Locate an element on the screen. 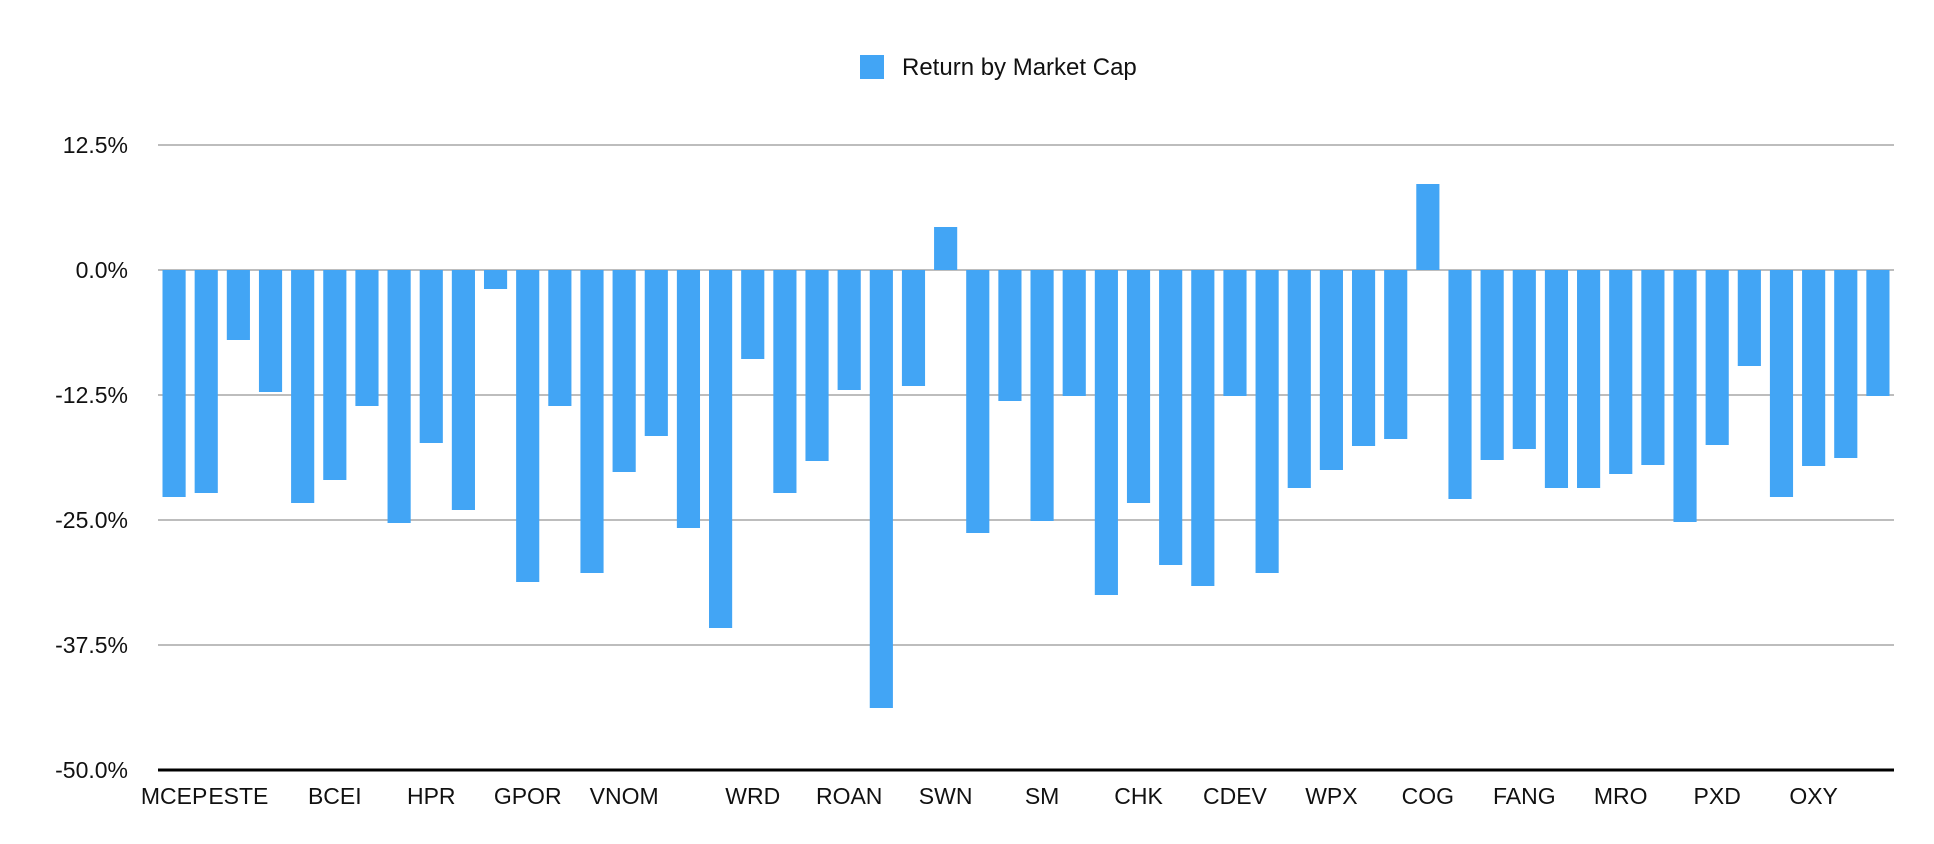 This screenshot has width=1934, height=844. legend-label: Return by Market Cap is located at coordinates (1019, 67).